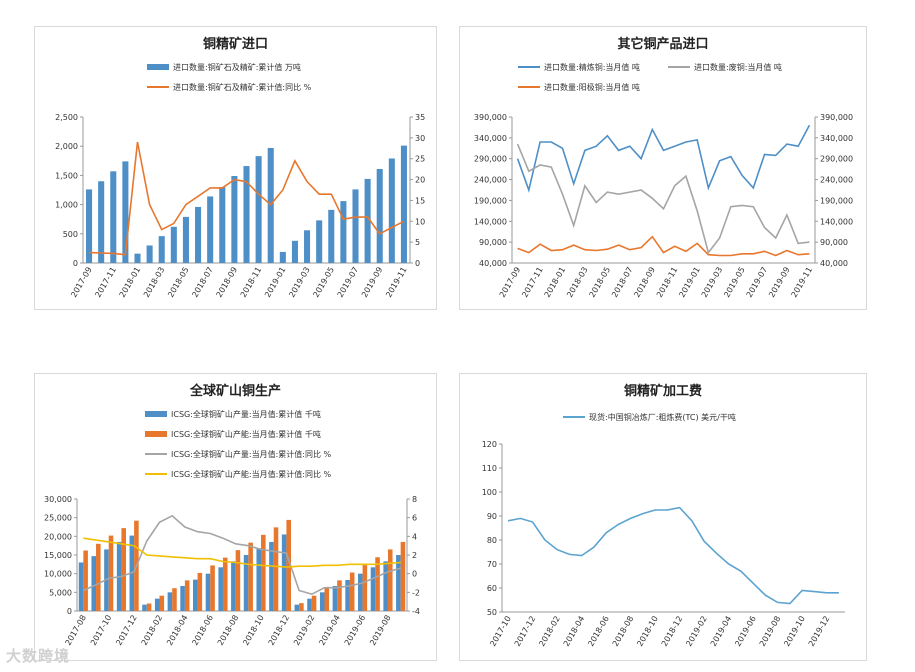  What do you see at coordinates (275, 282) in the screenshot?
I see `x-tick-label: 2019-01` at bounding box center [275, 282].